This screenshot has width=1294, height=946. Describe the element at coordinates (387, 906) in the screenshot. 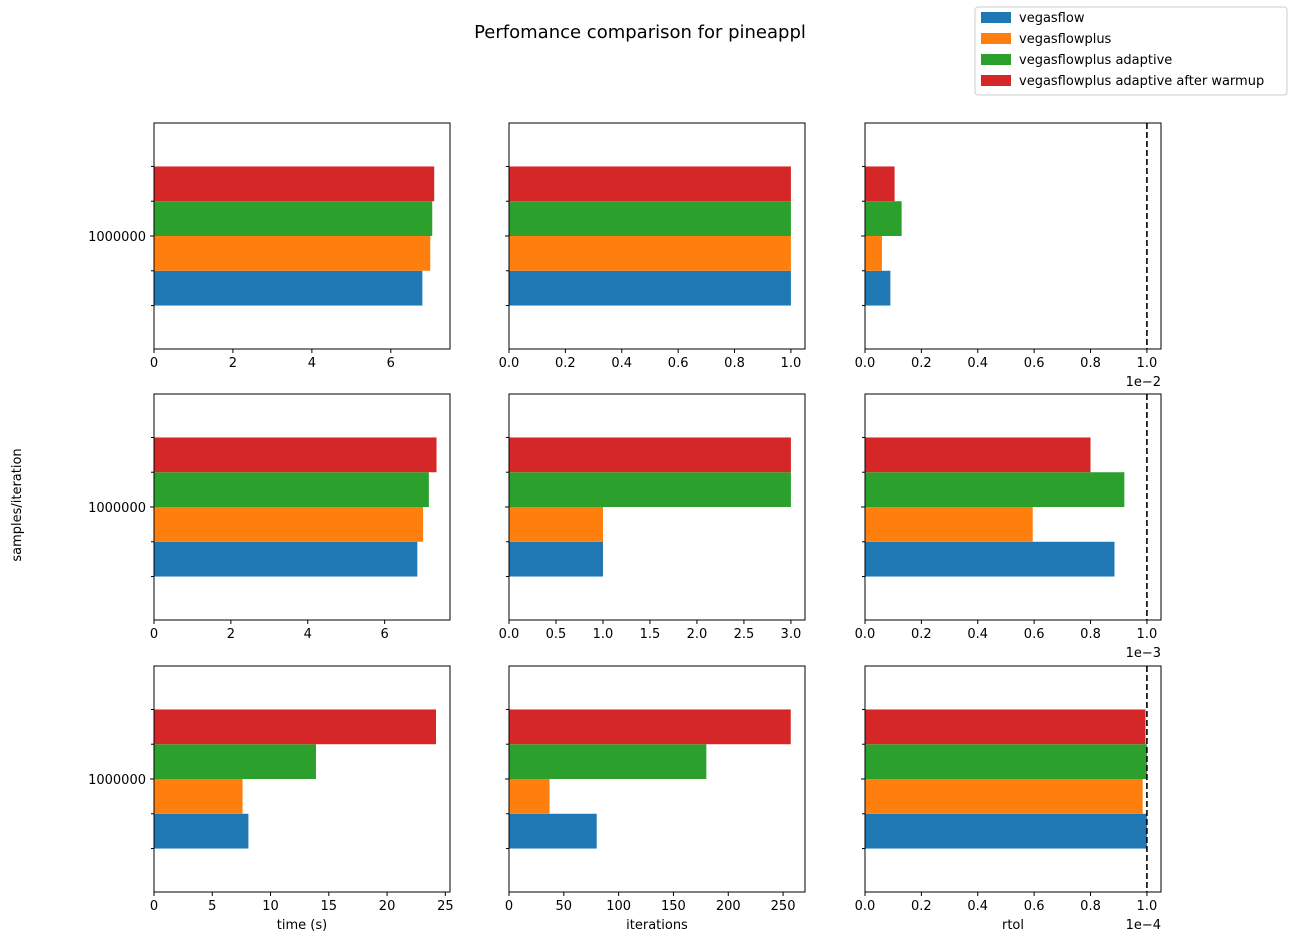

I see `x-tick-label: 20` at that location.